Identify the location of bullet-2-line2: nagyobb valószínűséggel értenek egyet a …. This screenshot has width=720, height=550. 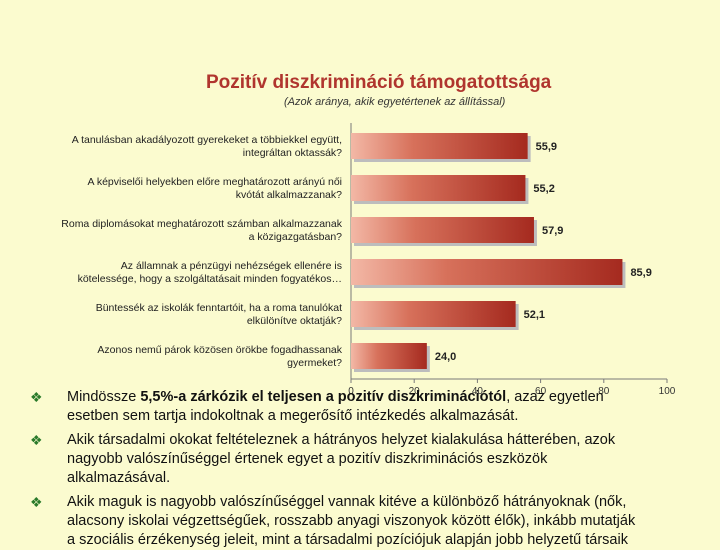
(307, 459).